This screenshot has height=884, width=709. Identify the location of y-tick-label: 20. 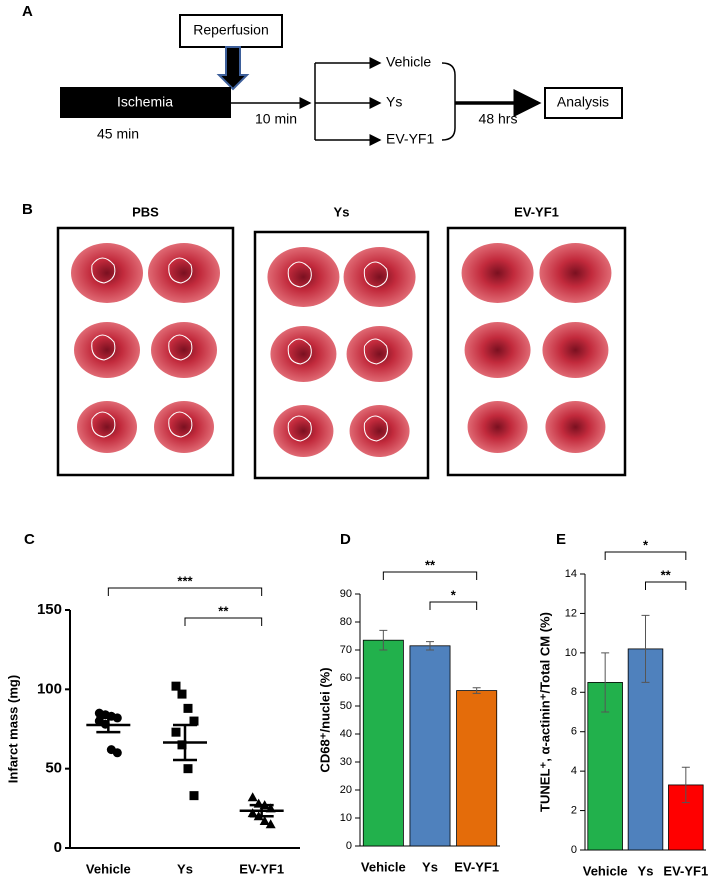
(346, 790).